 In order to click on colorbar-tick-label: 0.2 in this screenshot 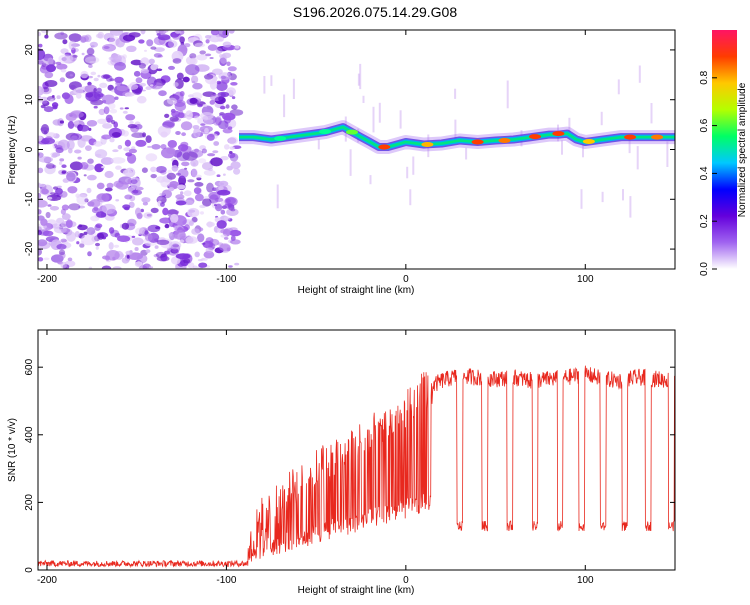, I will do `click(704, 221)`.